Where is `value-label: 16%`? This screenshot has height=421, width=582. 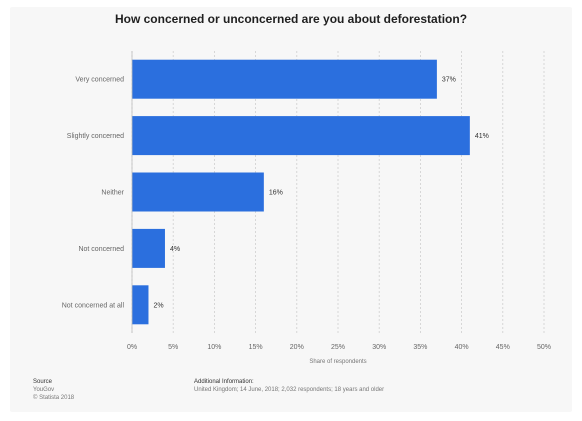
value-label: 16% is located at coordinates (276, 193).